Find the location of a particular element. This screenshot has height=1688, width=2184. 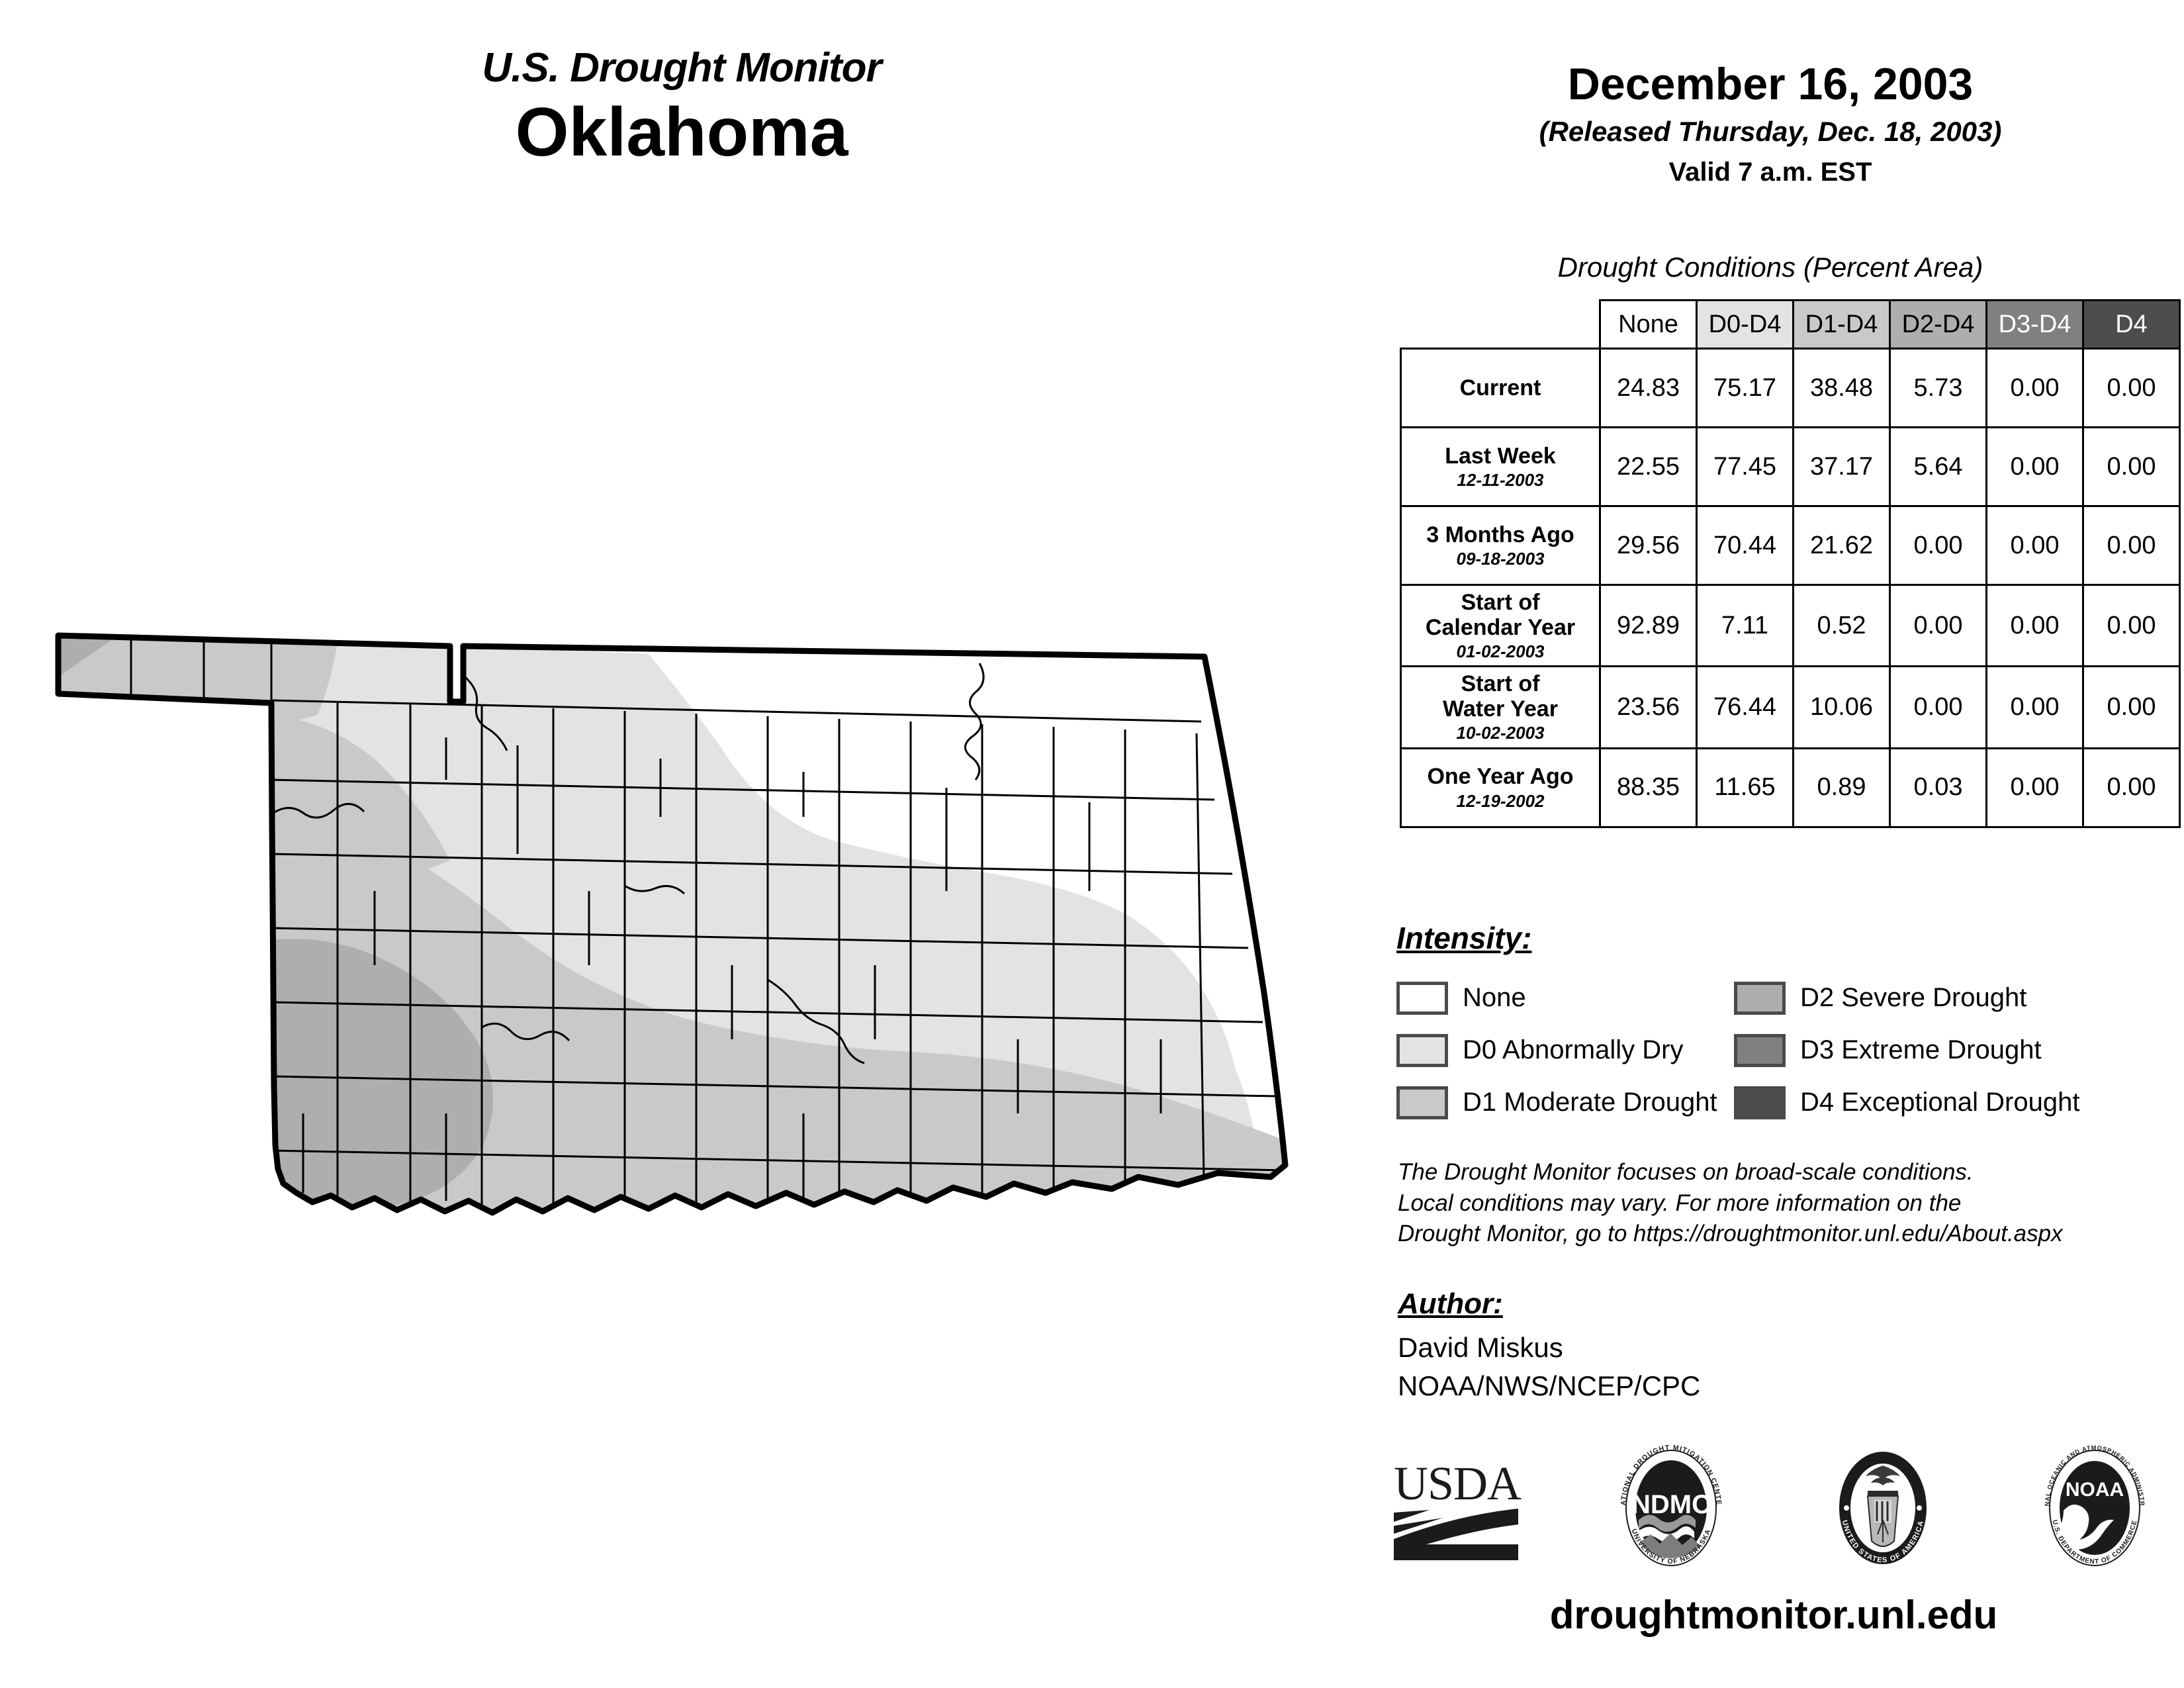

table-cell: 76.44 is located at coordinates (1745, 707).